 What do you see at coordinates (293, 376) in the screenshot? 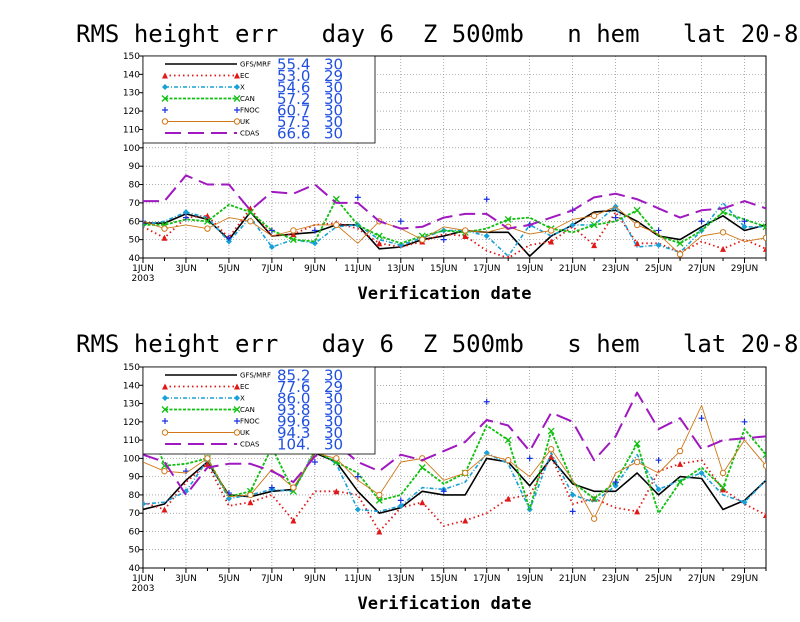
I see `legend-mean: 85.2` at bounding box center [293, 376].